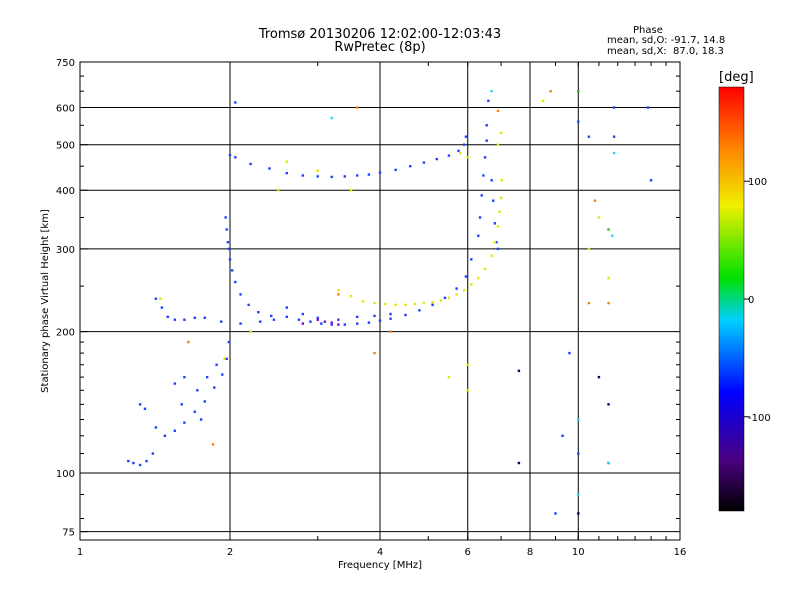 This screenshot has width=800, height=600. Describe the element at coordinates (736, 77) in the screenshot. I see `colorbar-unit-label: [deg]` at that location.